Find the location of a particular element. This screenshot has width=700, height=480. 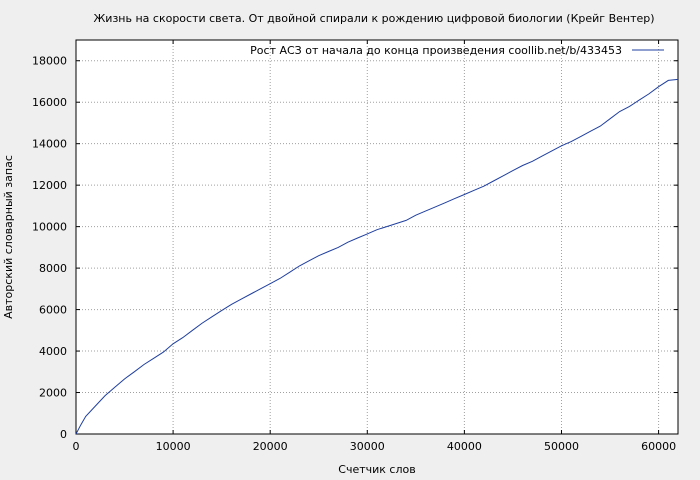

y-tick-label: 10000 is located at coordinates (49, 227).